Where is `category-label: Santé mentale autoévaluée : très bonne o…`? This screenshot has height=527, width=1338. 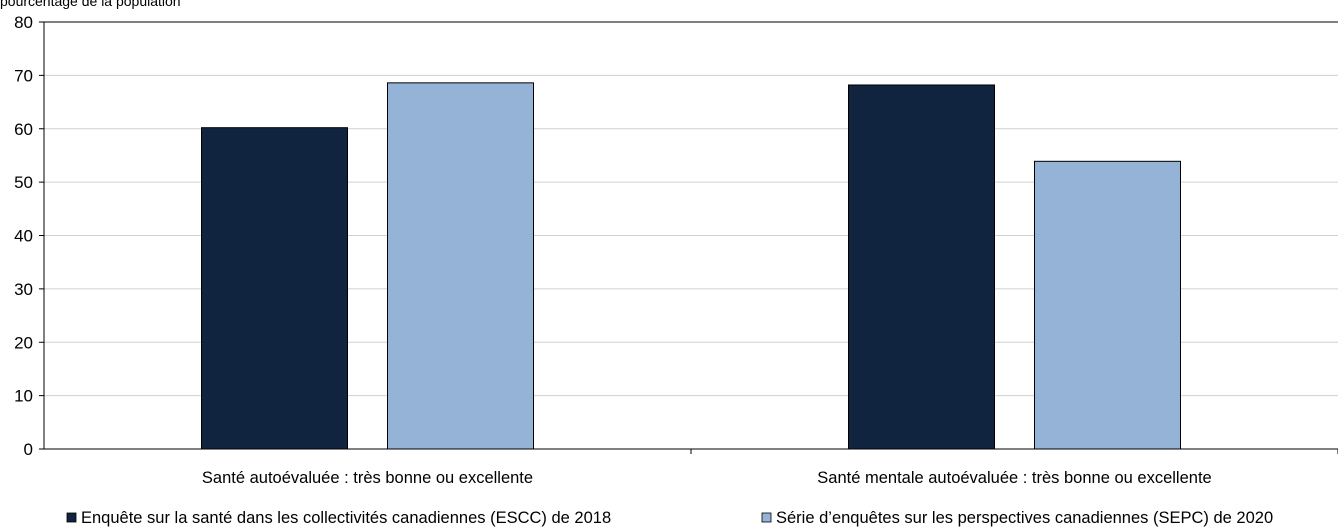 category-label: Santé mentale autoévaluée : très bonne o… is located at coordinates (1014, 478).